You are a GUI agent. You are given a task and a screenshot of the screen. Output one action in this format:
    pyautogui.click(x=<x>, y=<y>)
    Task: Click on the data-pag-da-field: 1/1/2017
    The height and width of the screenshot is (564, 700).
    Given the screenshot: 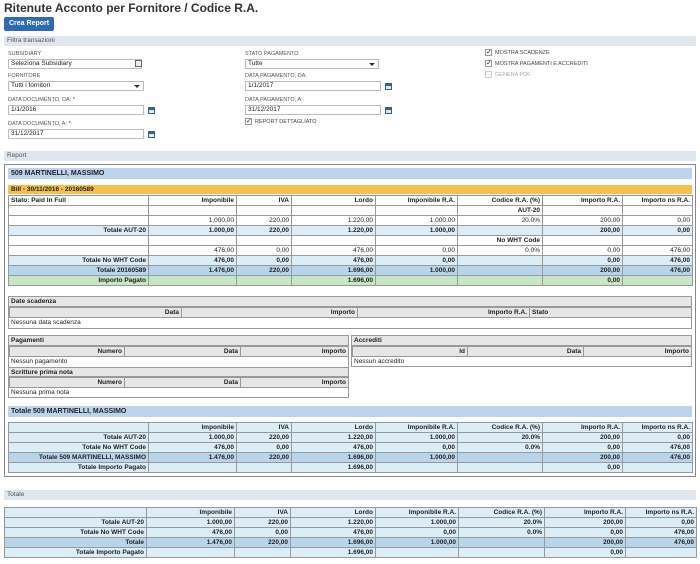 What is the action you would take?
    pyautogui.click(x=313, y=86)
    